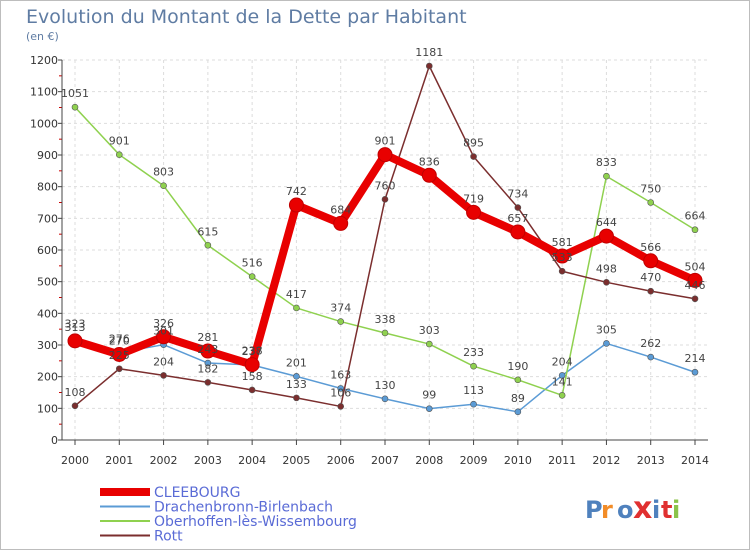 This screenshot has height=550, width=750. I want to click on data-label: 262, so click(650, 343).